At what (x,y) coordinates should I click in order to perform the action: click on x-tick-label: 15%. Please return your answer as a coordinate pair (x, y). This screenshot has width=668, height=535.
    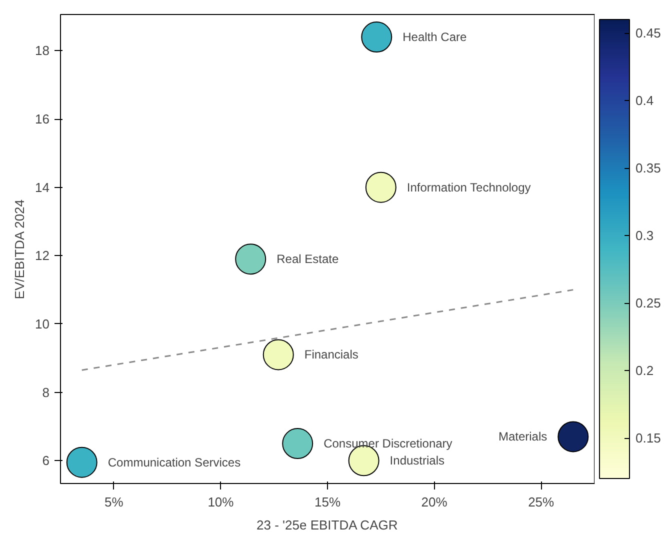
    Looking at the image, I should click on (327, 502).